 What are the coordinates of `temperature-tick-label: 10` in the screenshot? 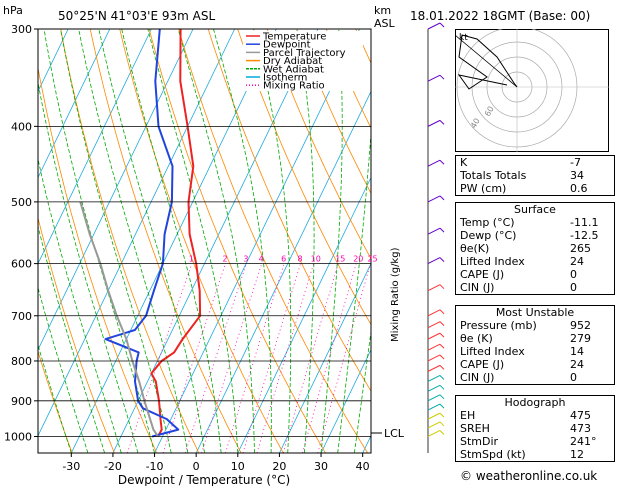 It's located at (238, 466).